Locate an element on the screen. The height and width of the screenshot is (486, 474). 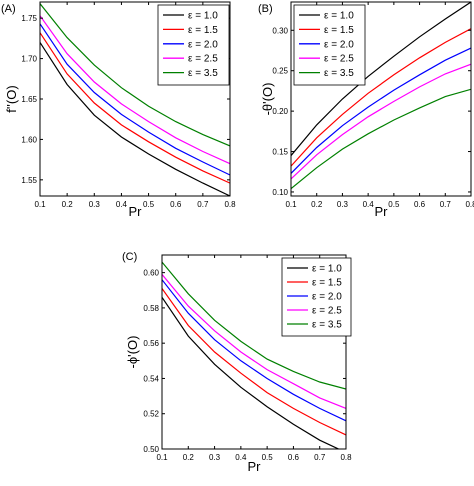
y-tick-label: 1.70 is located at coordinates (29, 59).